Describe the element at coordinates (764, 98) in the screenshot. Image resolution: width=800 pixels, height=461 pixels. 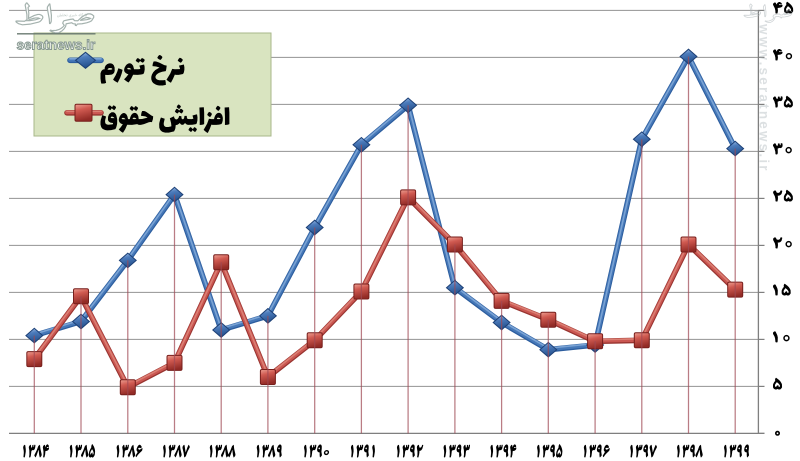
I see `svg-text: www.seratnews.ir` at that location.